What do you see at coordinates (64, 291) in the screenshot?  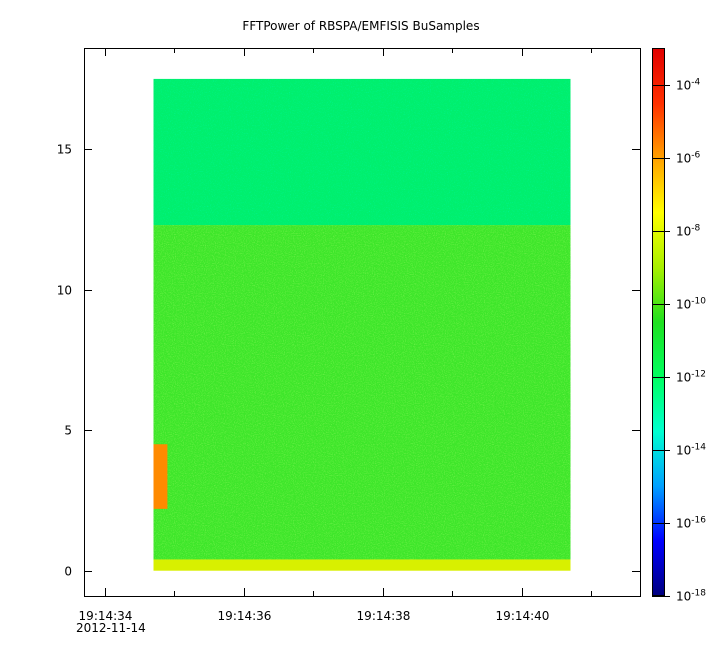 I see `y-tick-label: 10` at bounding box center [64, 291].